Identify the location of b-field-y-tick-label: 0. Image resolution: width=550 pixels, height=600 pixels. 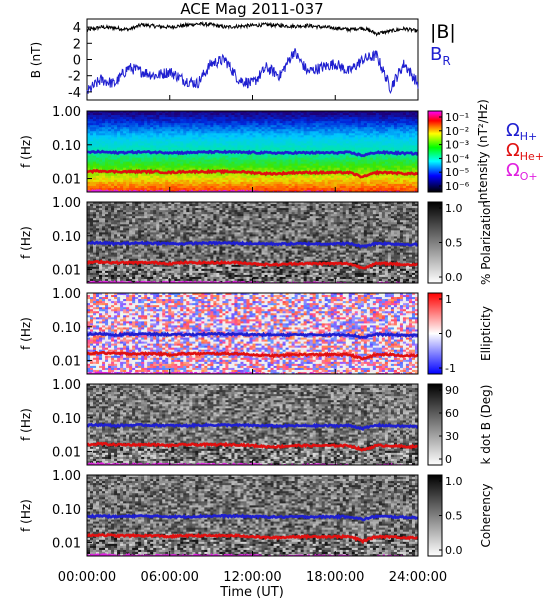
(77, 61).